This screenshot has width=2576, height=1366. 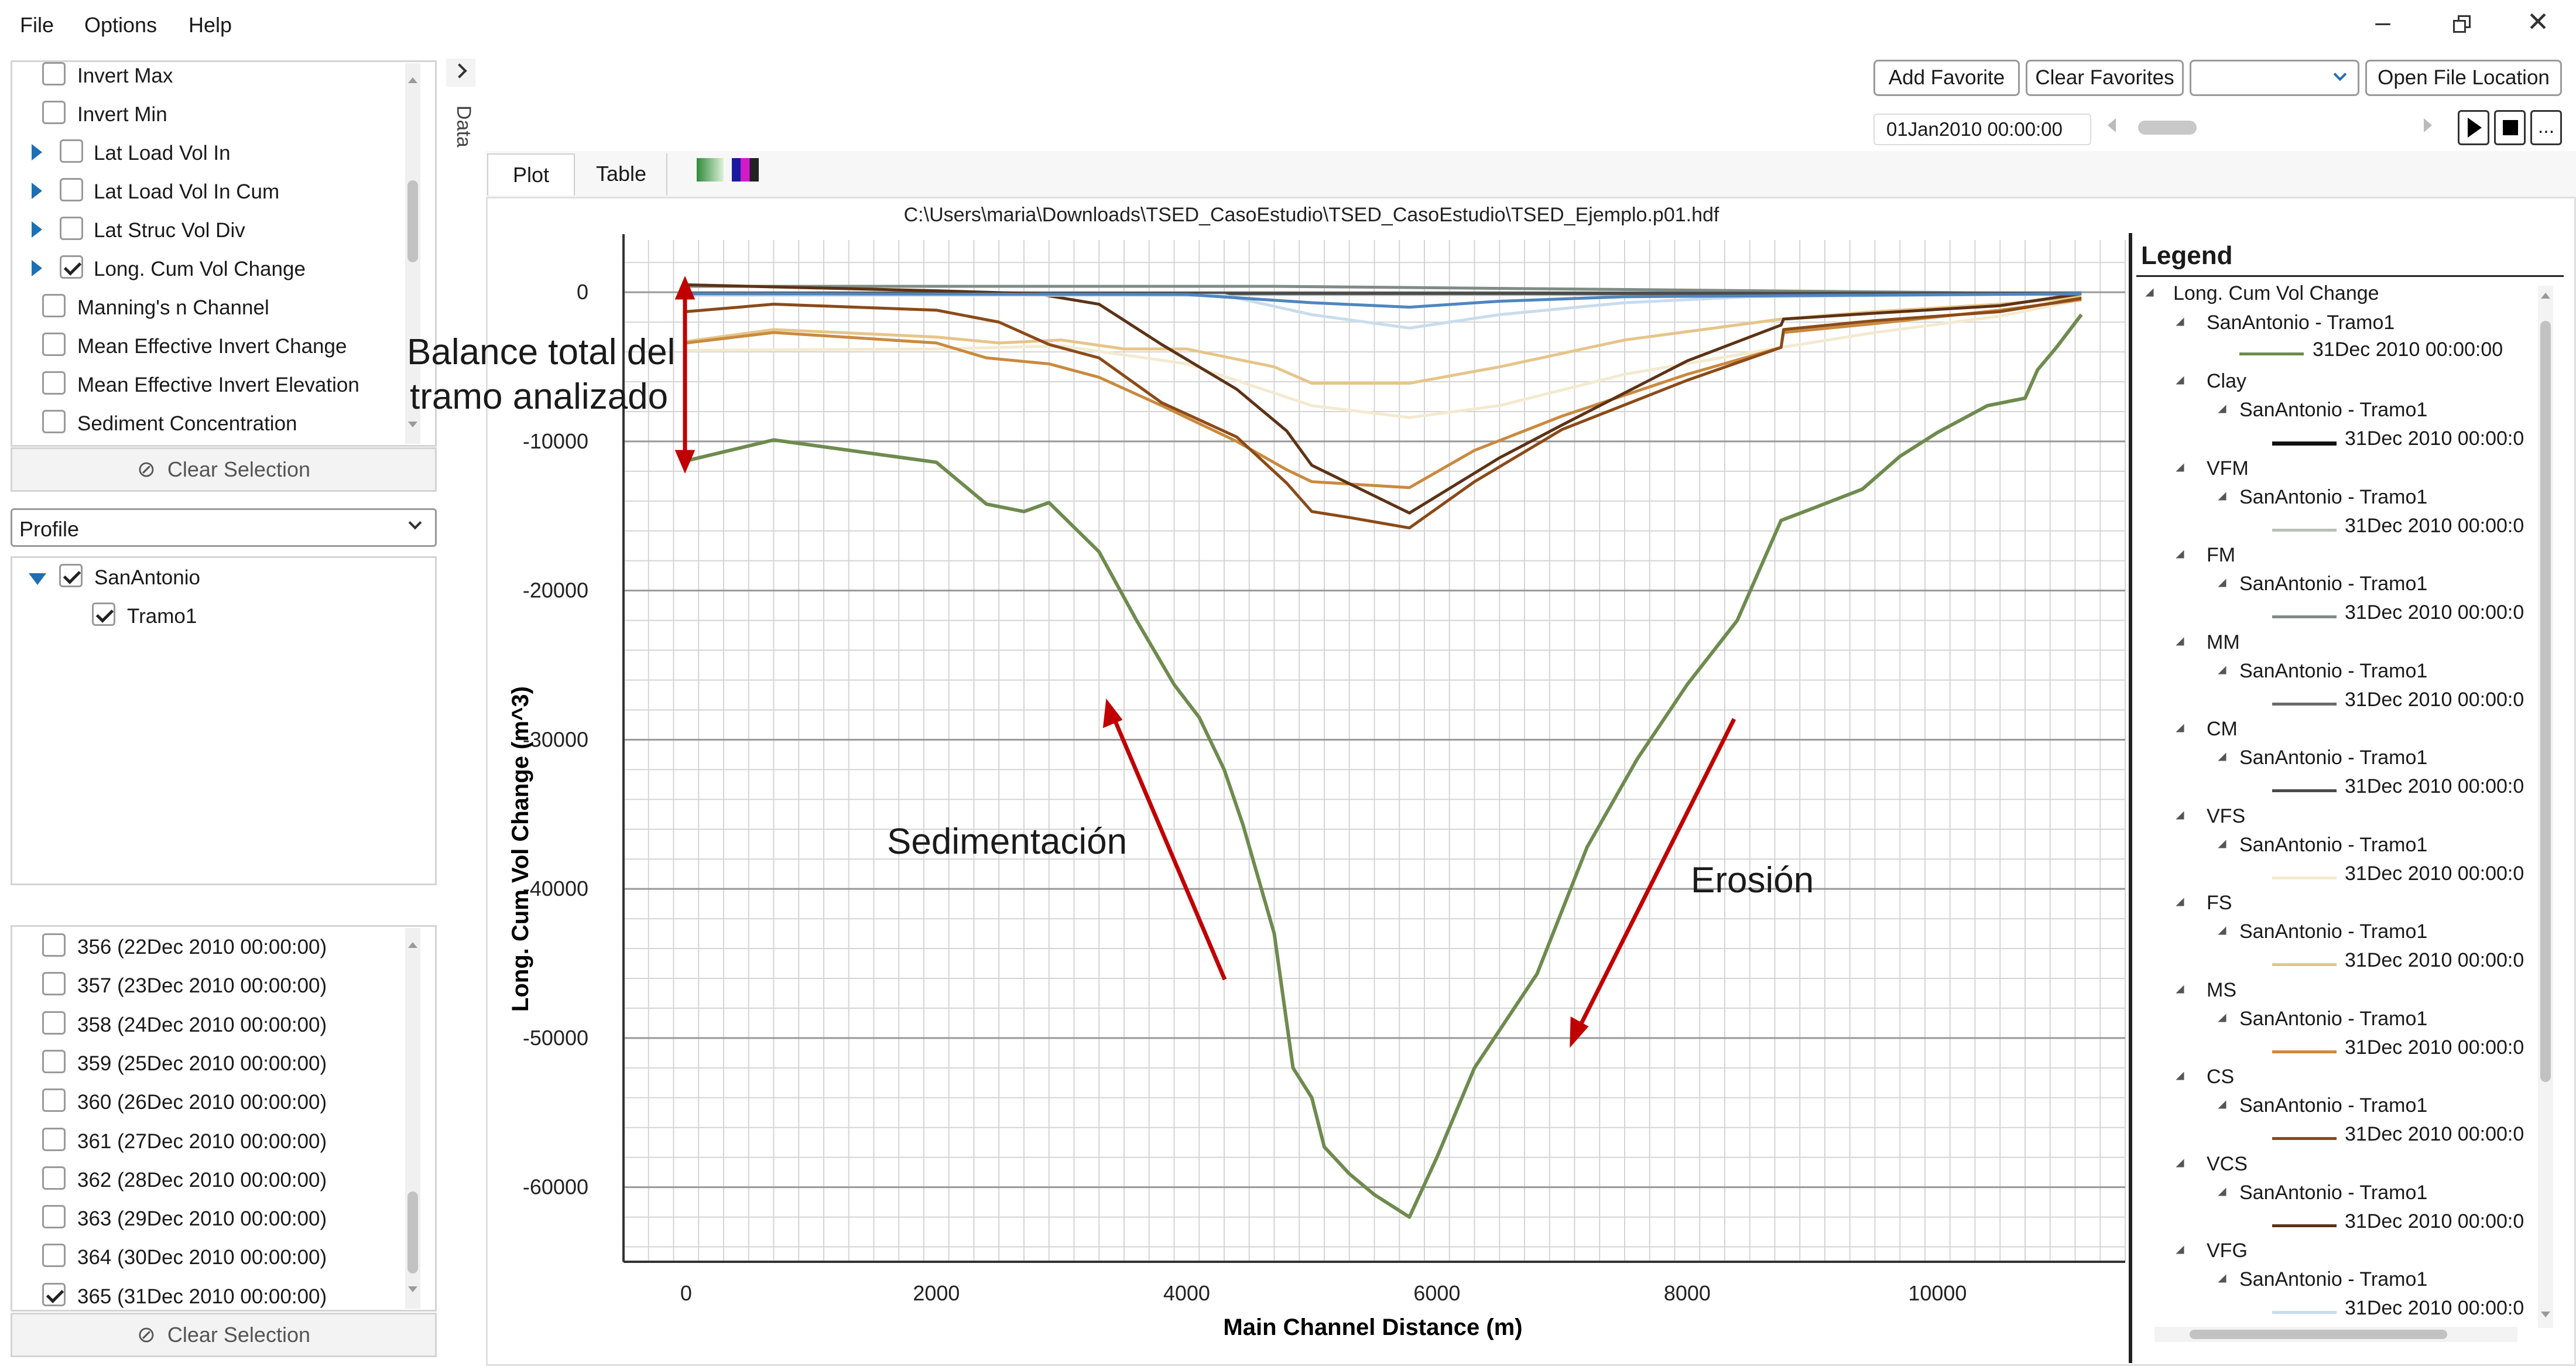 What do you see at coordinates (541, 352) in the screenshot?
I see `annotation-balance-line1: Balance total del` at bounding box center [541, 352].